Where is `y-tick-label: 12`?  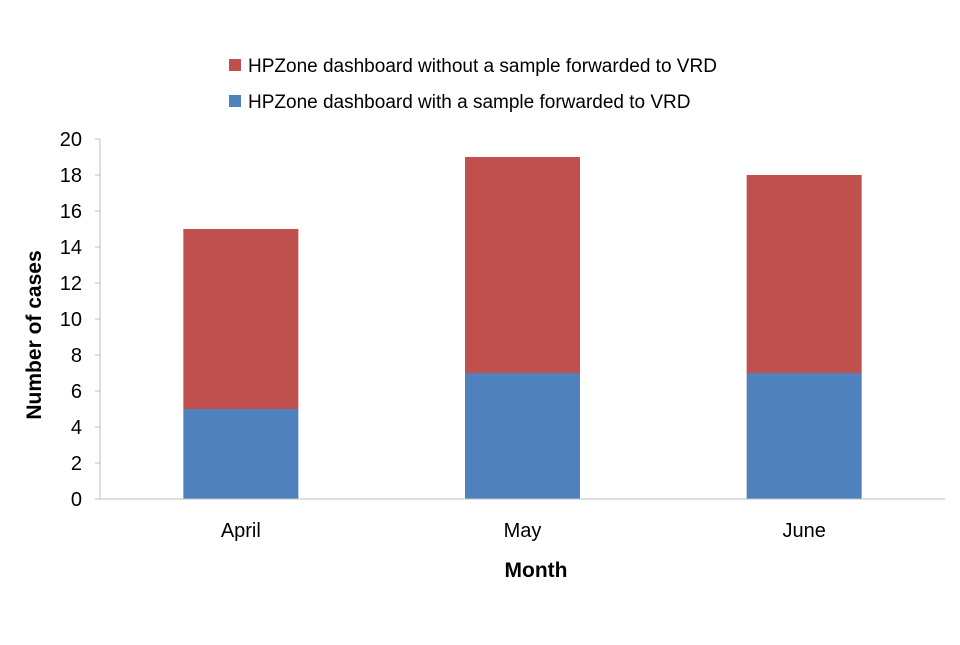
y-tick-label: 12 is located at coordinates (71, 284).